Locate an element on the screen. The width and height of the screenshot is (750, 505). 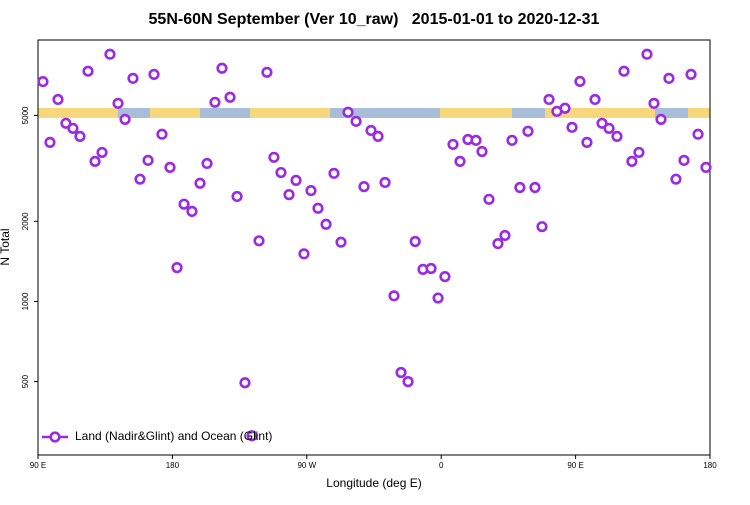
y-tick-label: 1000 is located at coordinates (25, 301).